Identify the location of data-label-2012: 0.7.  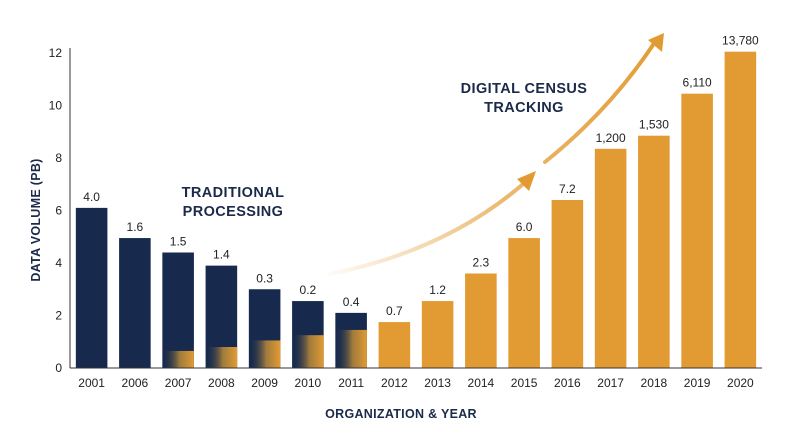
(394, 311).